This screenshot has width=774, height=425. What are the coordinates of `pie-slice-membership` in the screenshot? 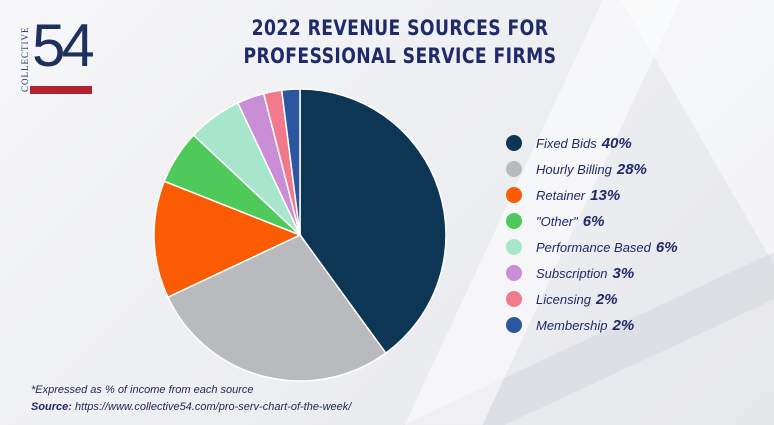 It's located at (290, 162).